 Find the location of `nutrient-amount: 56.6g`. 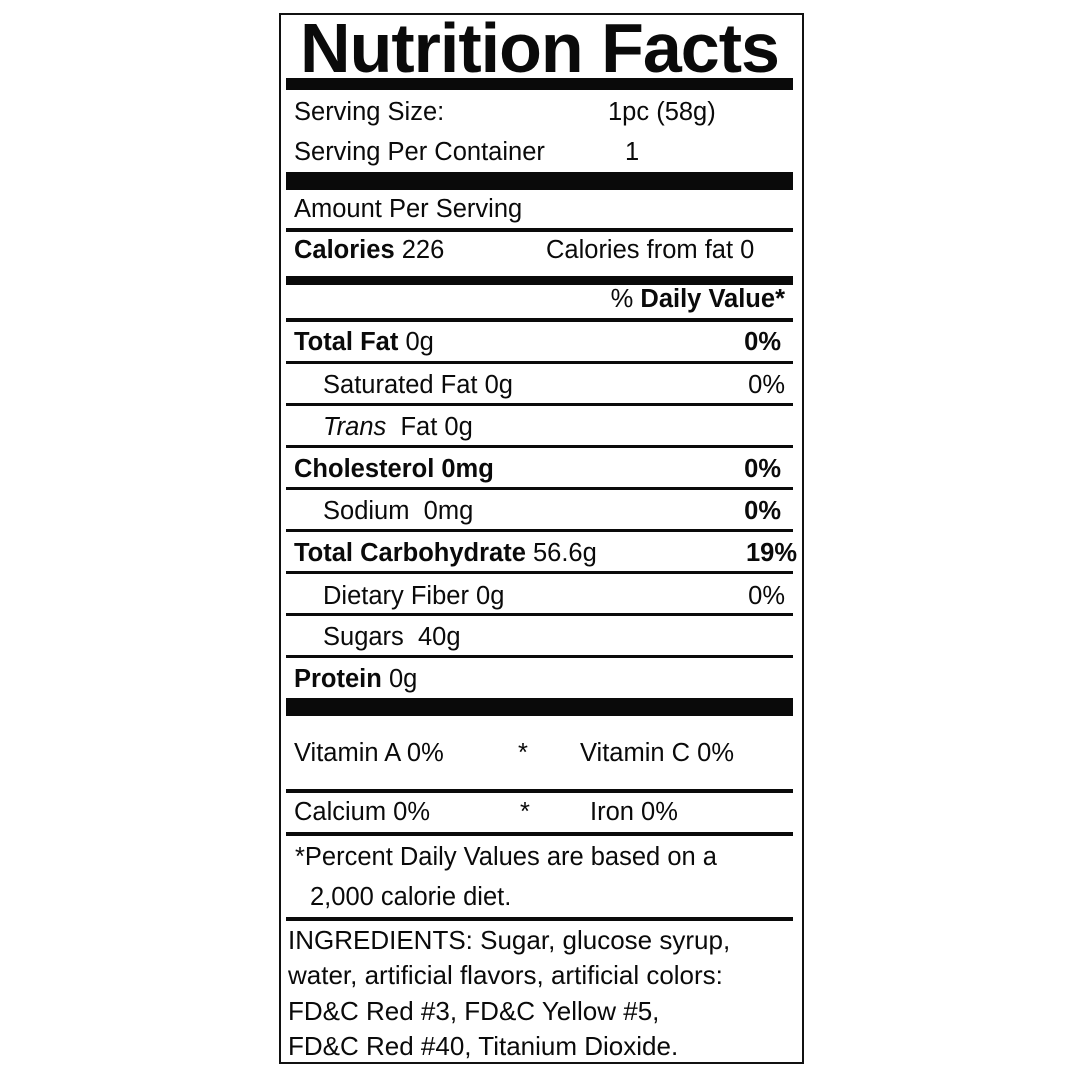

nutrient-amount: 56.6g is located at coordinates (564, 553).